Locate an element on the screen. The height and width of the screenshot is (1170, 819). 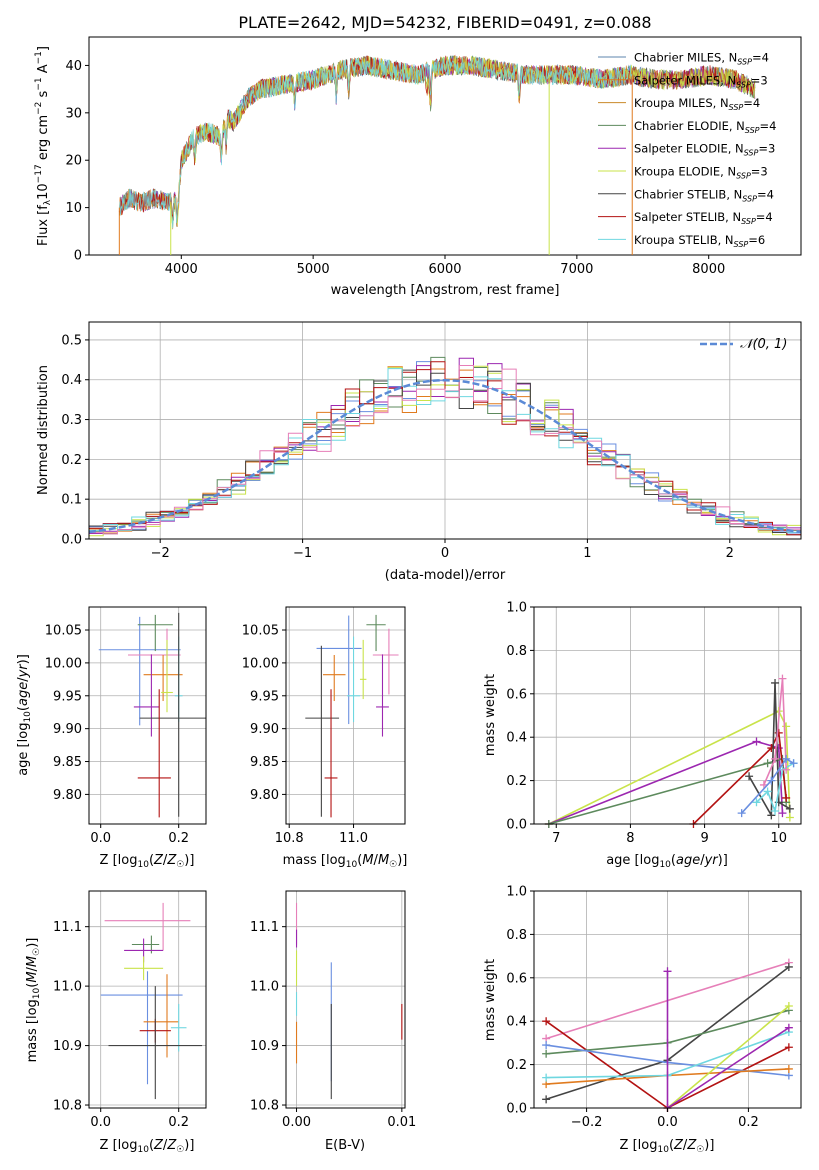
y-tick-label: 10.00 is located at coordinates (63, 663).